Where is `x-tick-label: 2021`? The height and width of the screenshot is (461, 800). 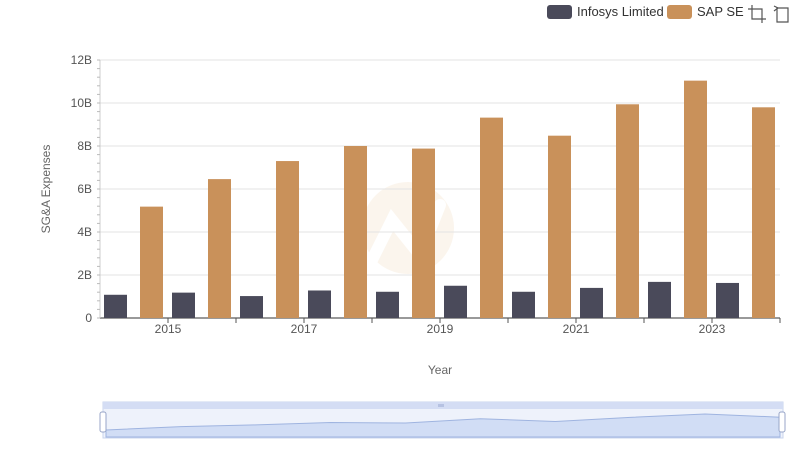
x-tick-label: 2021 is located at coordinates (576, 329).